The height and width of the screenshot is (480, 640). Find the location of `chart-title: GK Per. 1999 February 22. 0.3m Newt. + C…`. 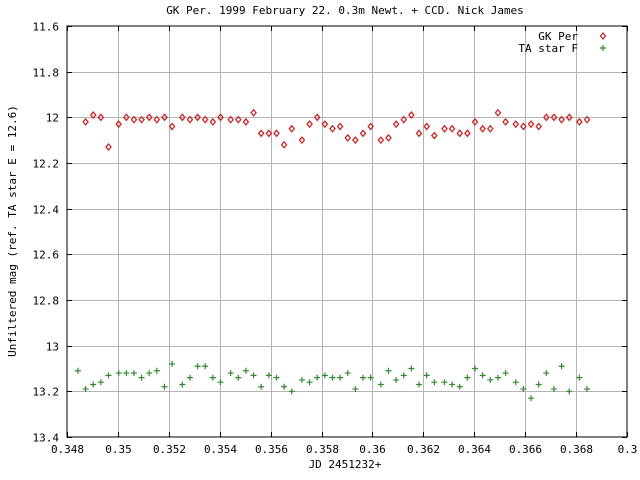

chart-title: GK Per. 1999 February 22. 0.3m Newt. + C… is located at coordinates (345, 10).